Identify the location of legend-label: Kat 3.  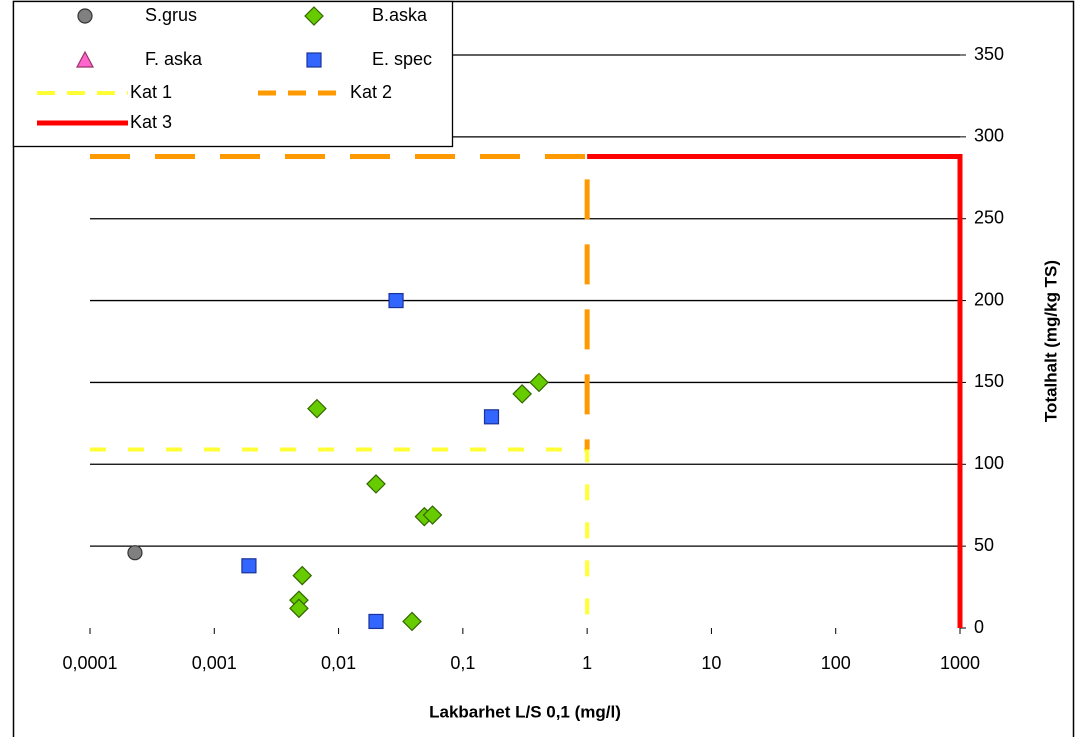
(151, 122).